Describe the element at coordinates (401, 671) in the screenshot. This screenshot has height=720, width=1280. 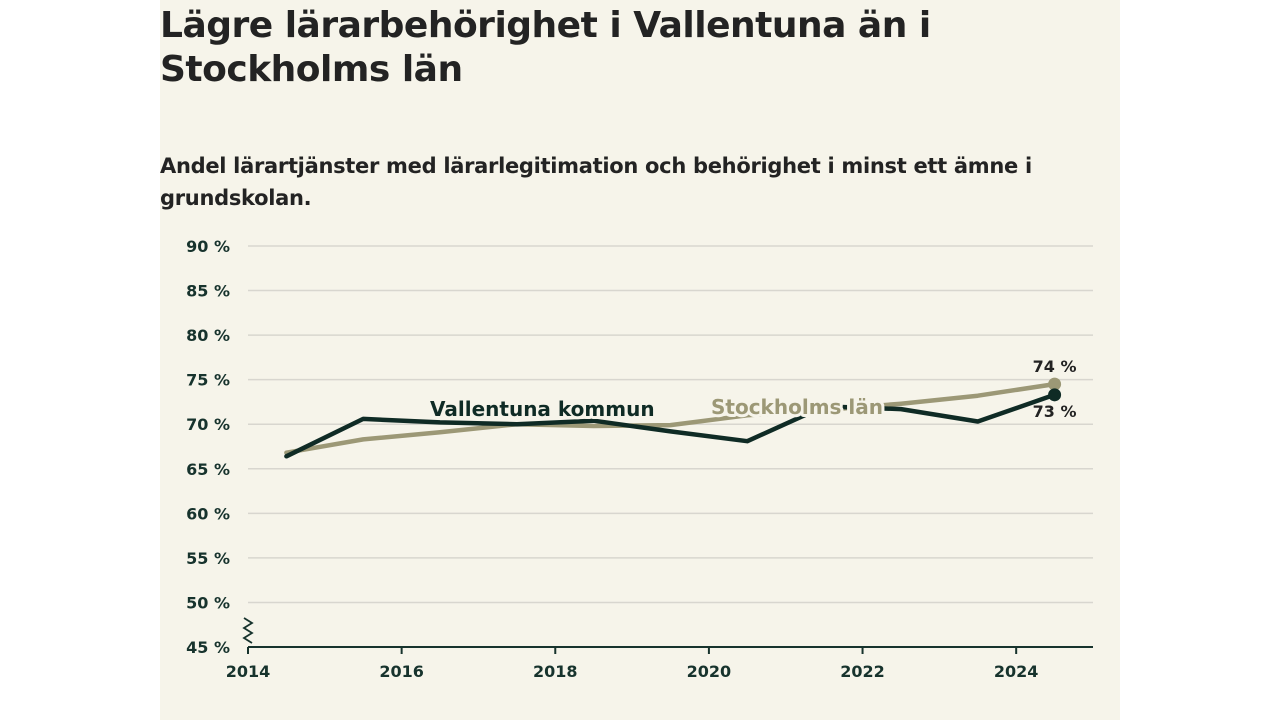
I see `x-tick-label: 2016` at that location.